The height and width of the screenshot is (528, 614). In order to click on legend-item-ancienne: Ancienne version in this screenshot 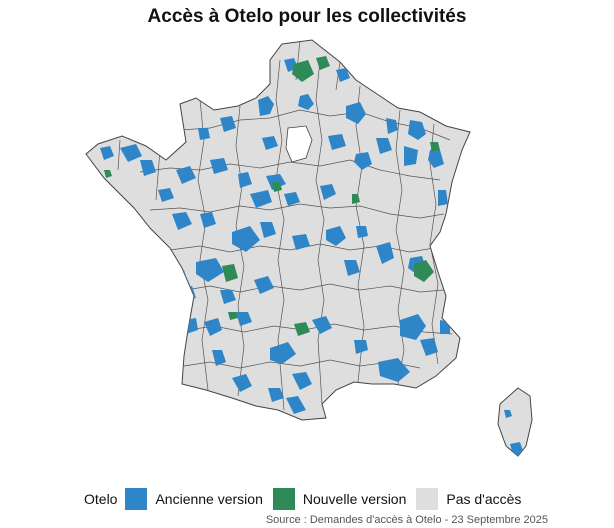, I will do `click(194, 499)`.